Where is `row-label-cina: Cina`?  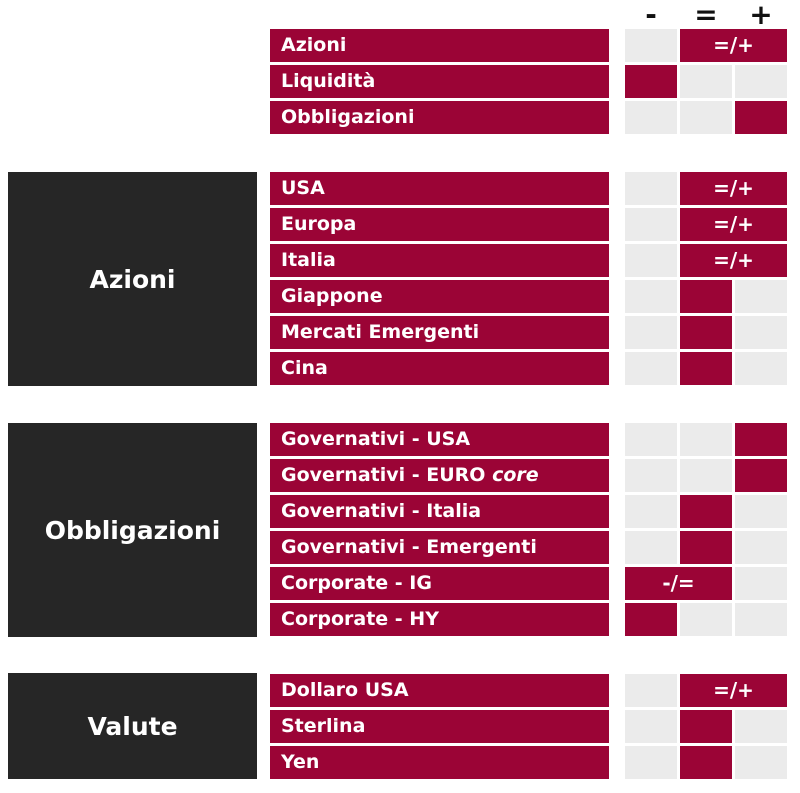
row-label-cina: Cina is located at coordinates (439, 368).